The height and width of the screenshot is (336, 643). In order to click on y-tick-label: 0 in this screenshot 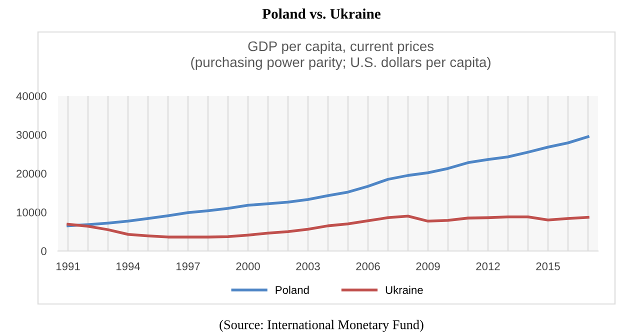, I will do `click(43, 251)`.